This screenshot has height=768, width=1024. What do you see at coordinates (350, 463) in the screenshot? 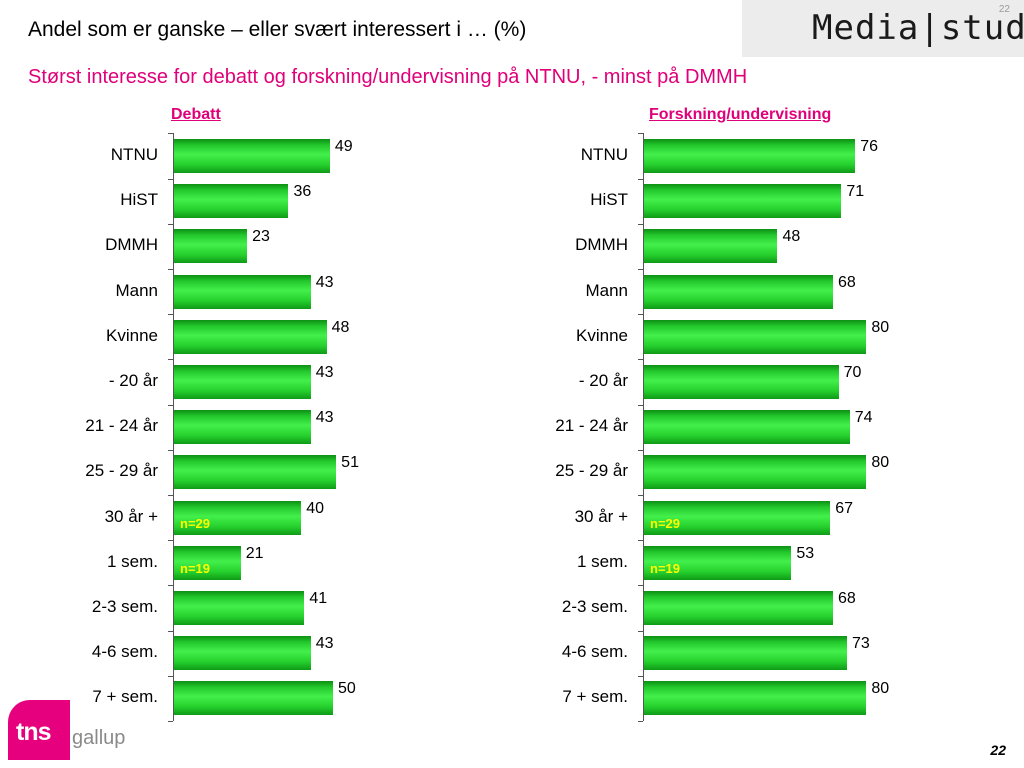
I see `bar-value-label: 51` at bounding box center [350, 463].